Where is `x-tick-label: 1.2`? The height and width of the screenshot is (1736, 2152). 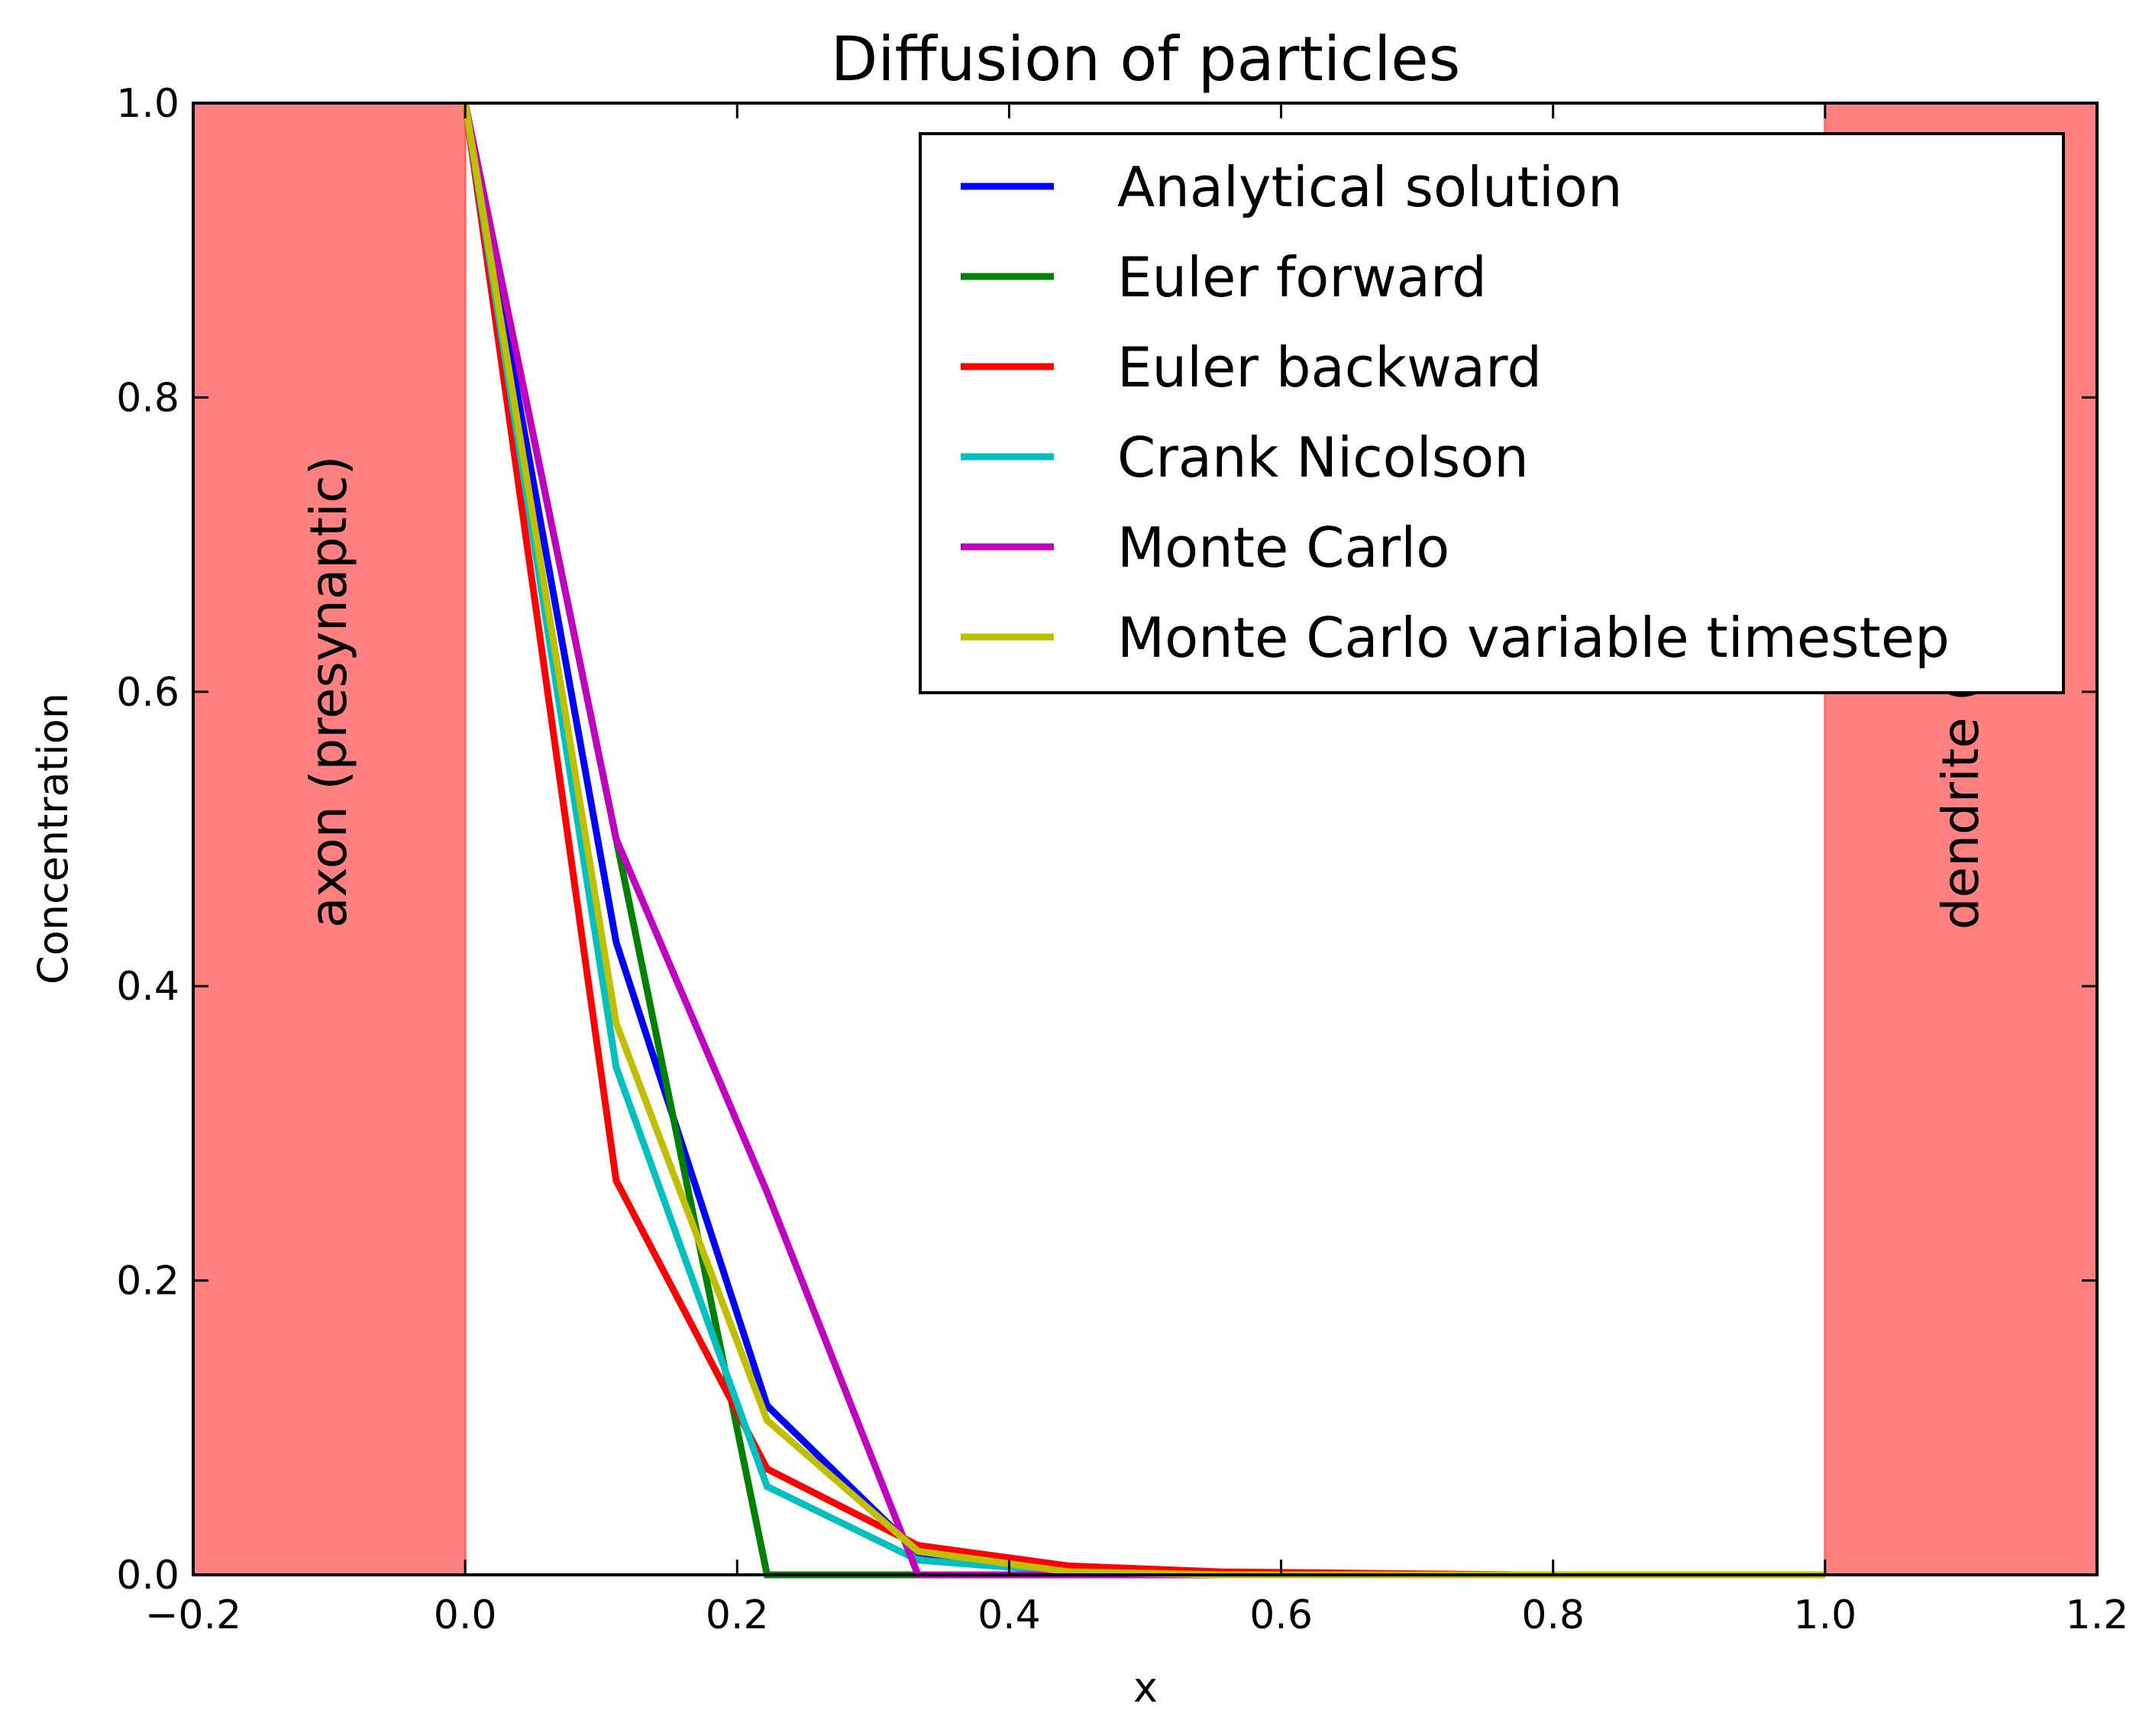 x-tick-label: 1.2 is located at coordinates (2097, 1615).